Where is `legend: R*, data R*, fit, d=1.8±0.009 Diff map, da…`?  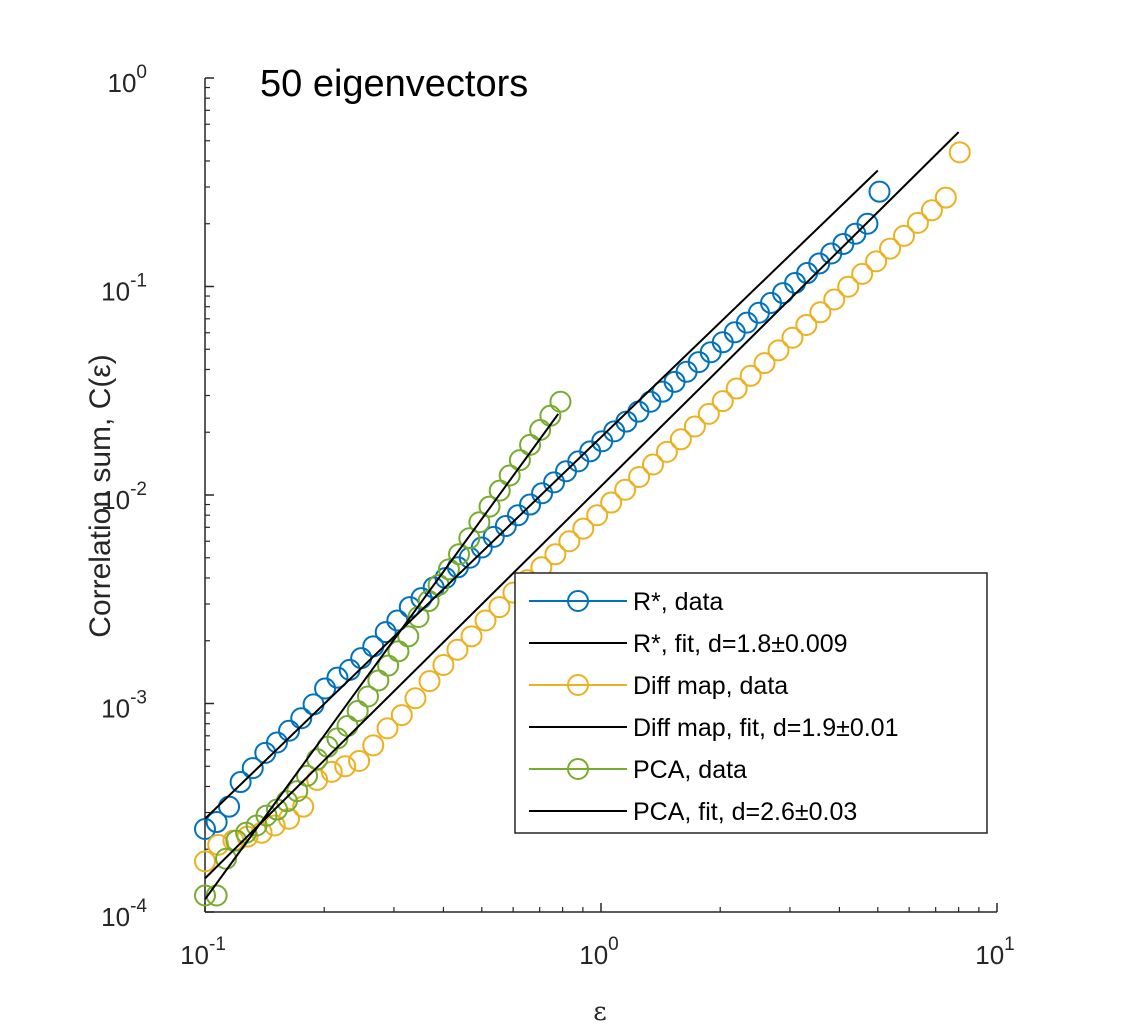
legend: R*, data R*, fit, d=1.8±0.009 Diff map, da… is located at coordinates (751, 703).